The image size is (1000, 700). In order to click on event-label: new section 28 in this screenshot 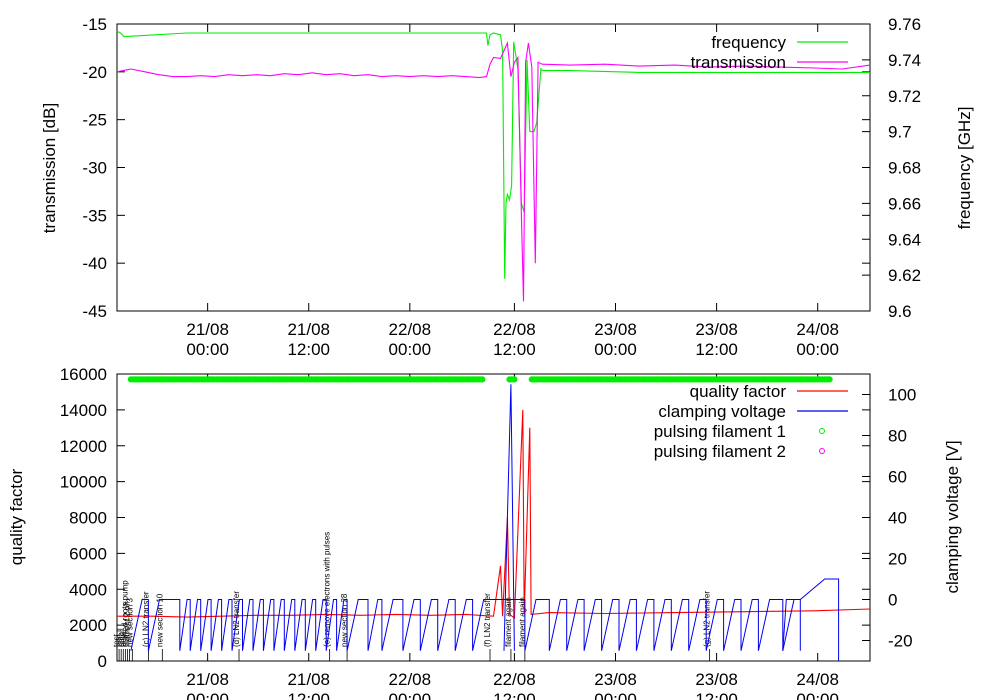, I will do `click(344, 620)`.